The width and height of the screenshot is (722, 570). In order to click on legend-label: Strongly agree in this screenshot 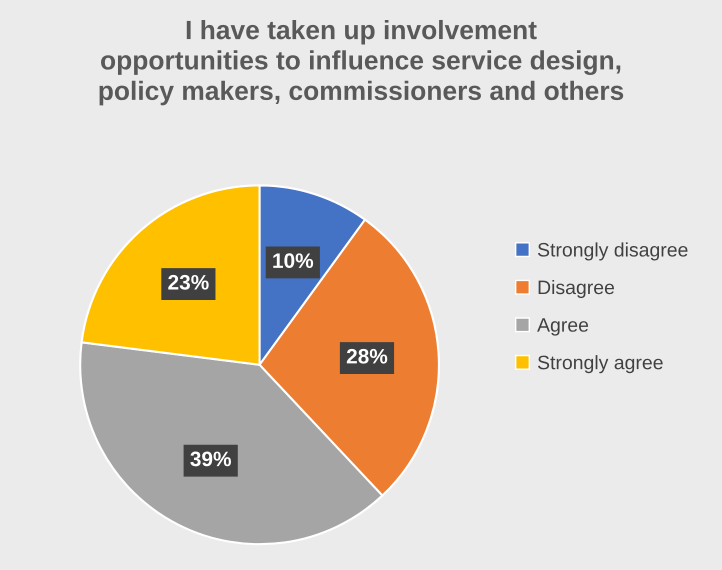, I will do `click(600, 364)`.